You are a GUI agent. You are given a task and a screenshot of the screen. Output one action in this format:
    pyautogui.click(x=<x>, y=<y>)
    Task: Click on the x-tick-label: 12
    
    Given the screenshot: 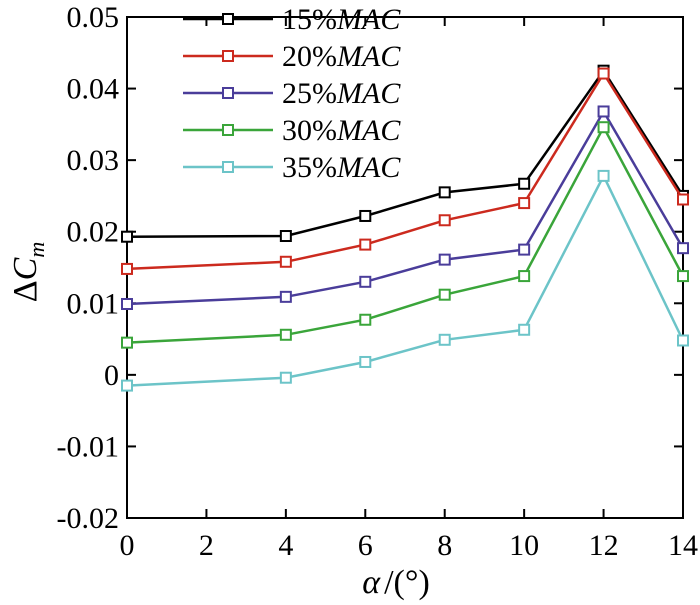 What is the action you would take?
    pyautogui.click(x=604, y=545)
    